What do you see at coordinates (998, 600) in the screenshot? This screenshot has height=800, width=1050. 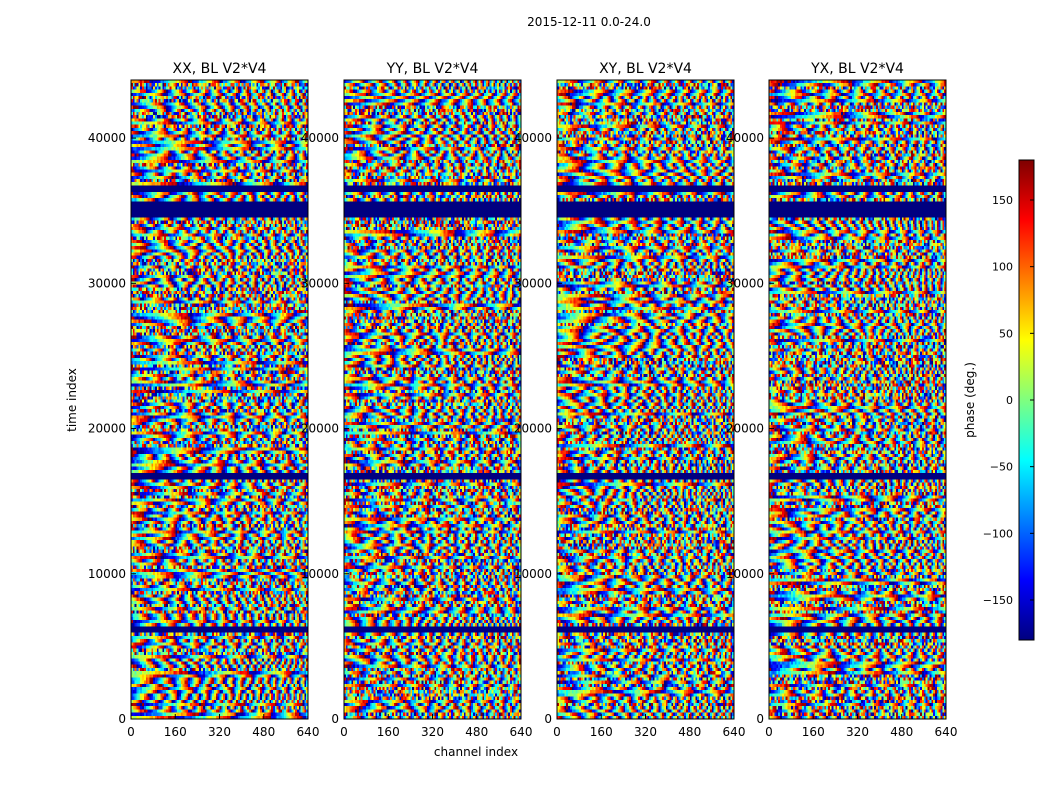 I see `colorbar-tick-label: −150` at bounding box center [998, 600].